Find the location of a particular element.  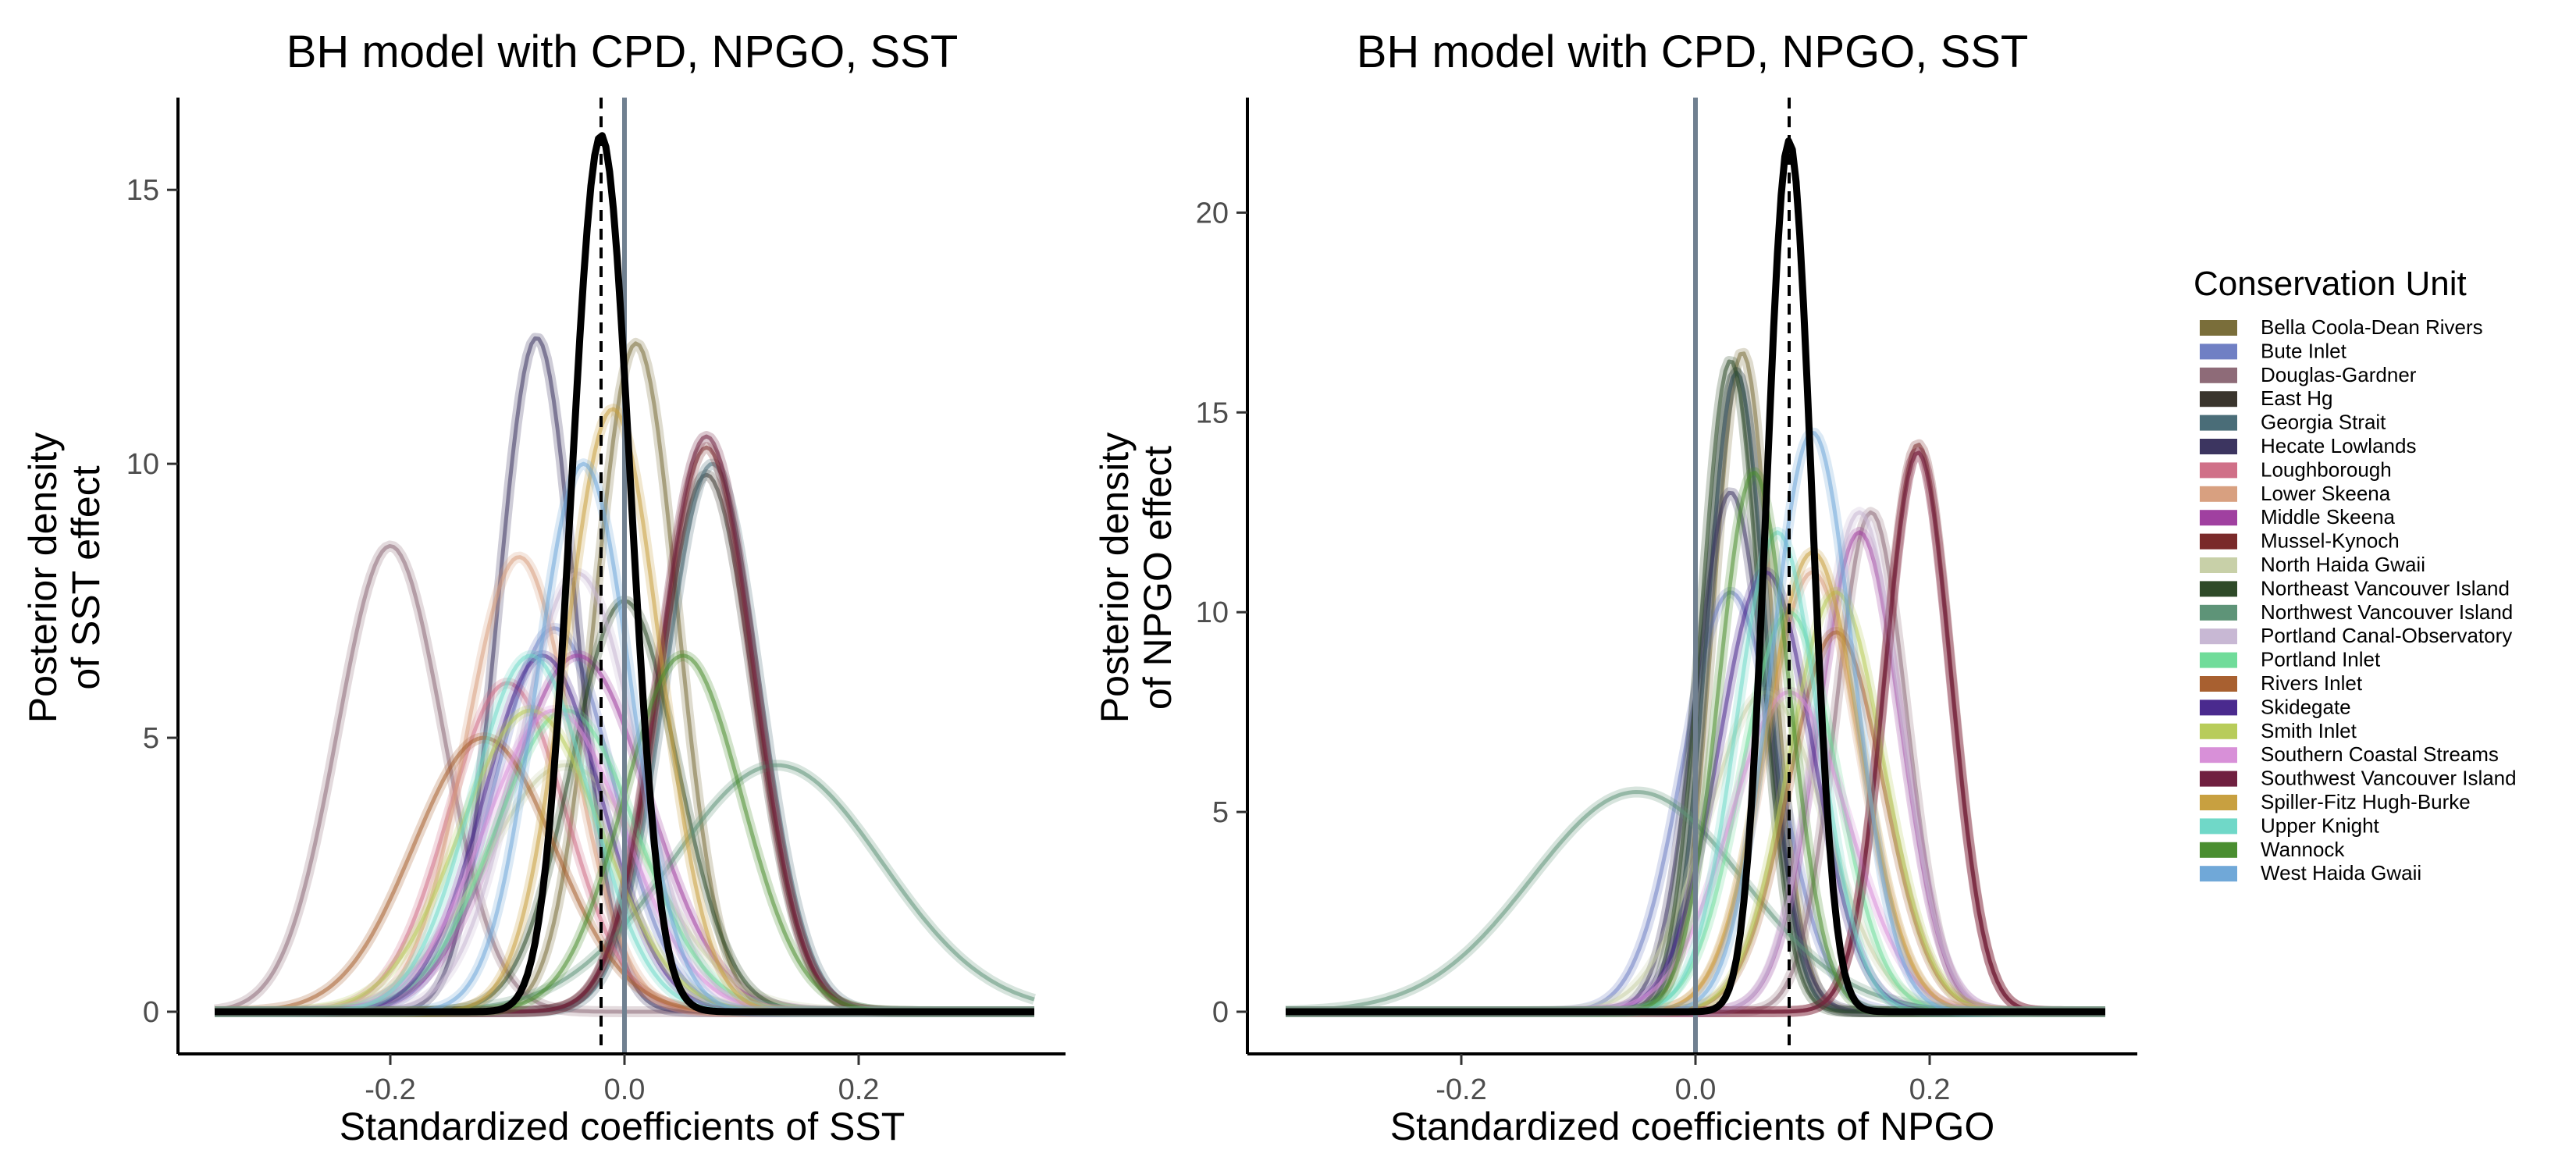

legend-item-loughborough: Loughborough is located at coordinates (2296, 469).